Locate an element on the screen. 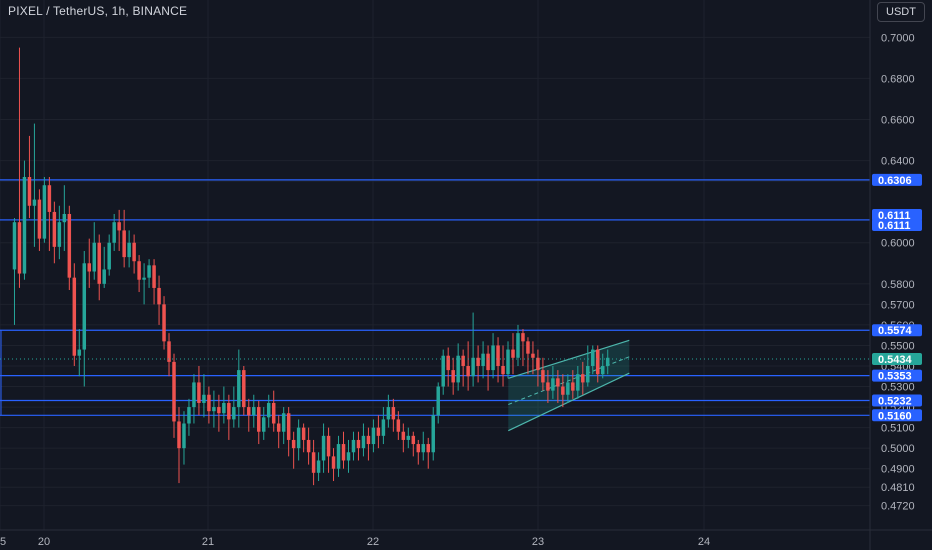  price-tick-label: 0.5100 is located at coordinates (898, 429).